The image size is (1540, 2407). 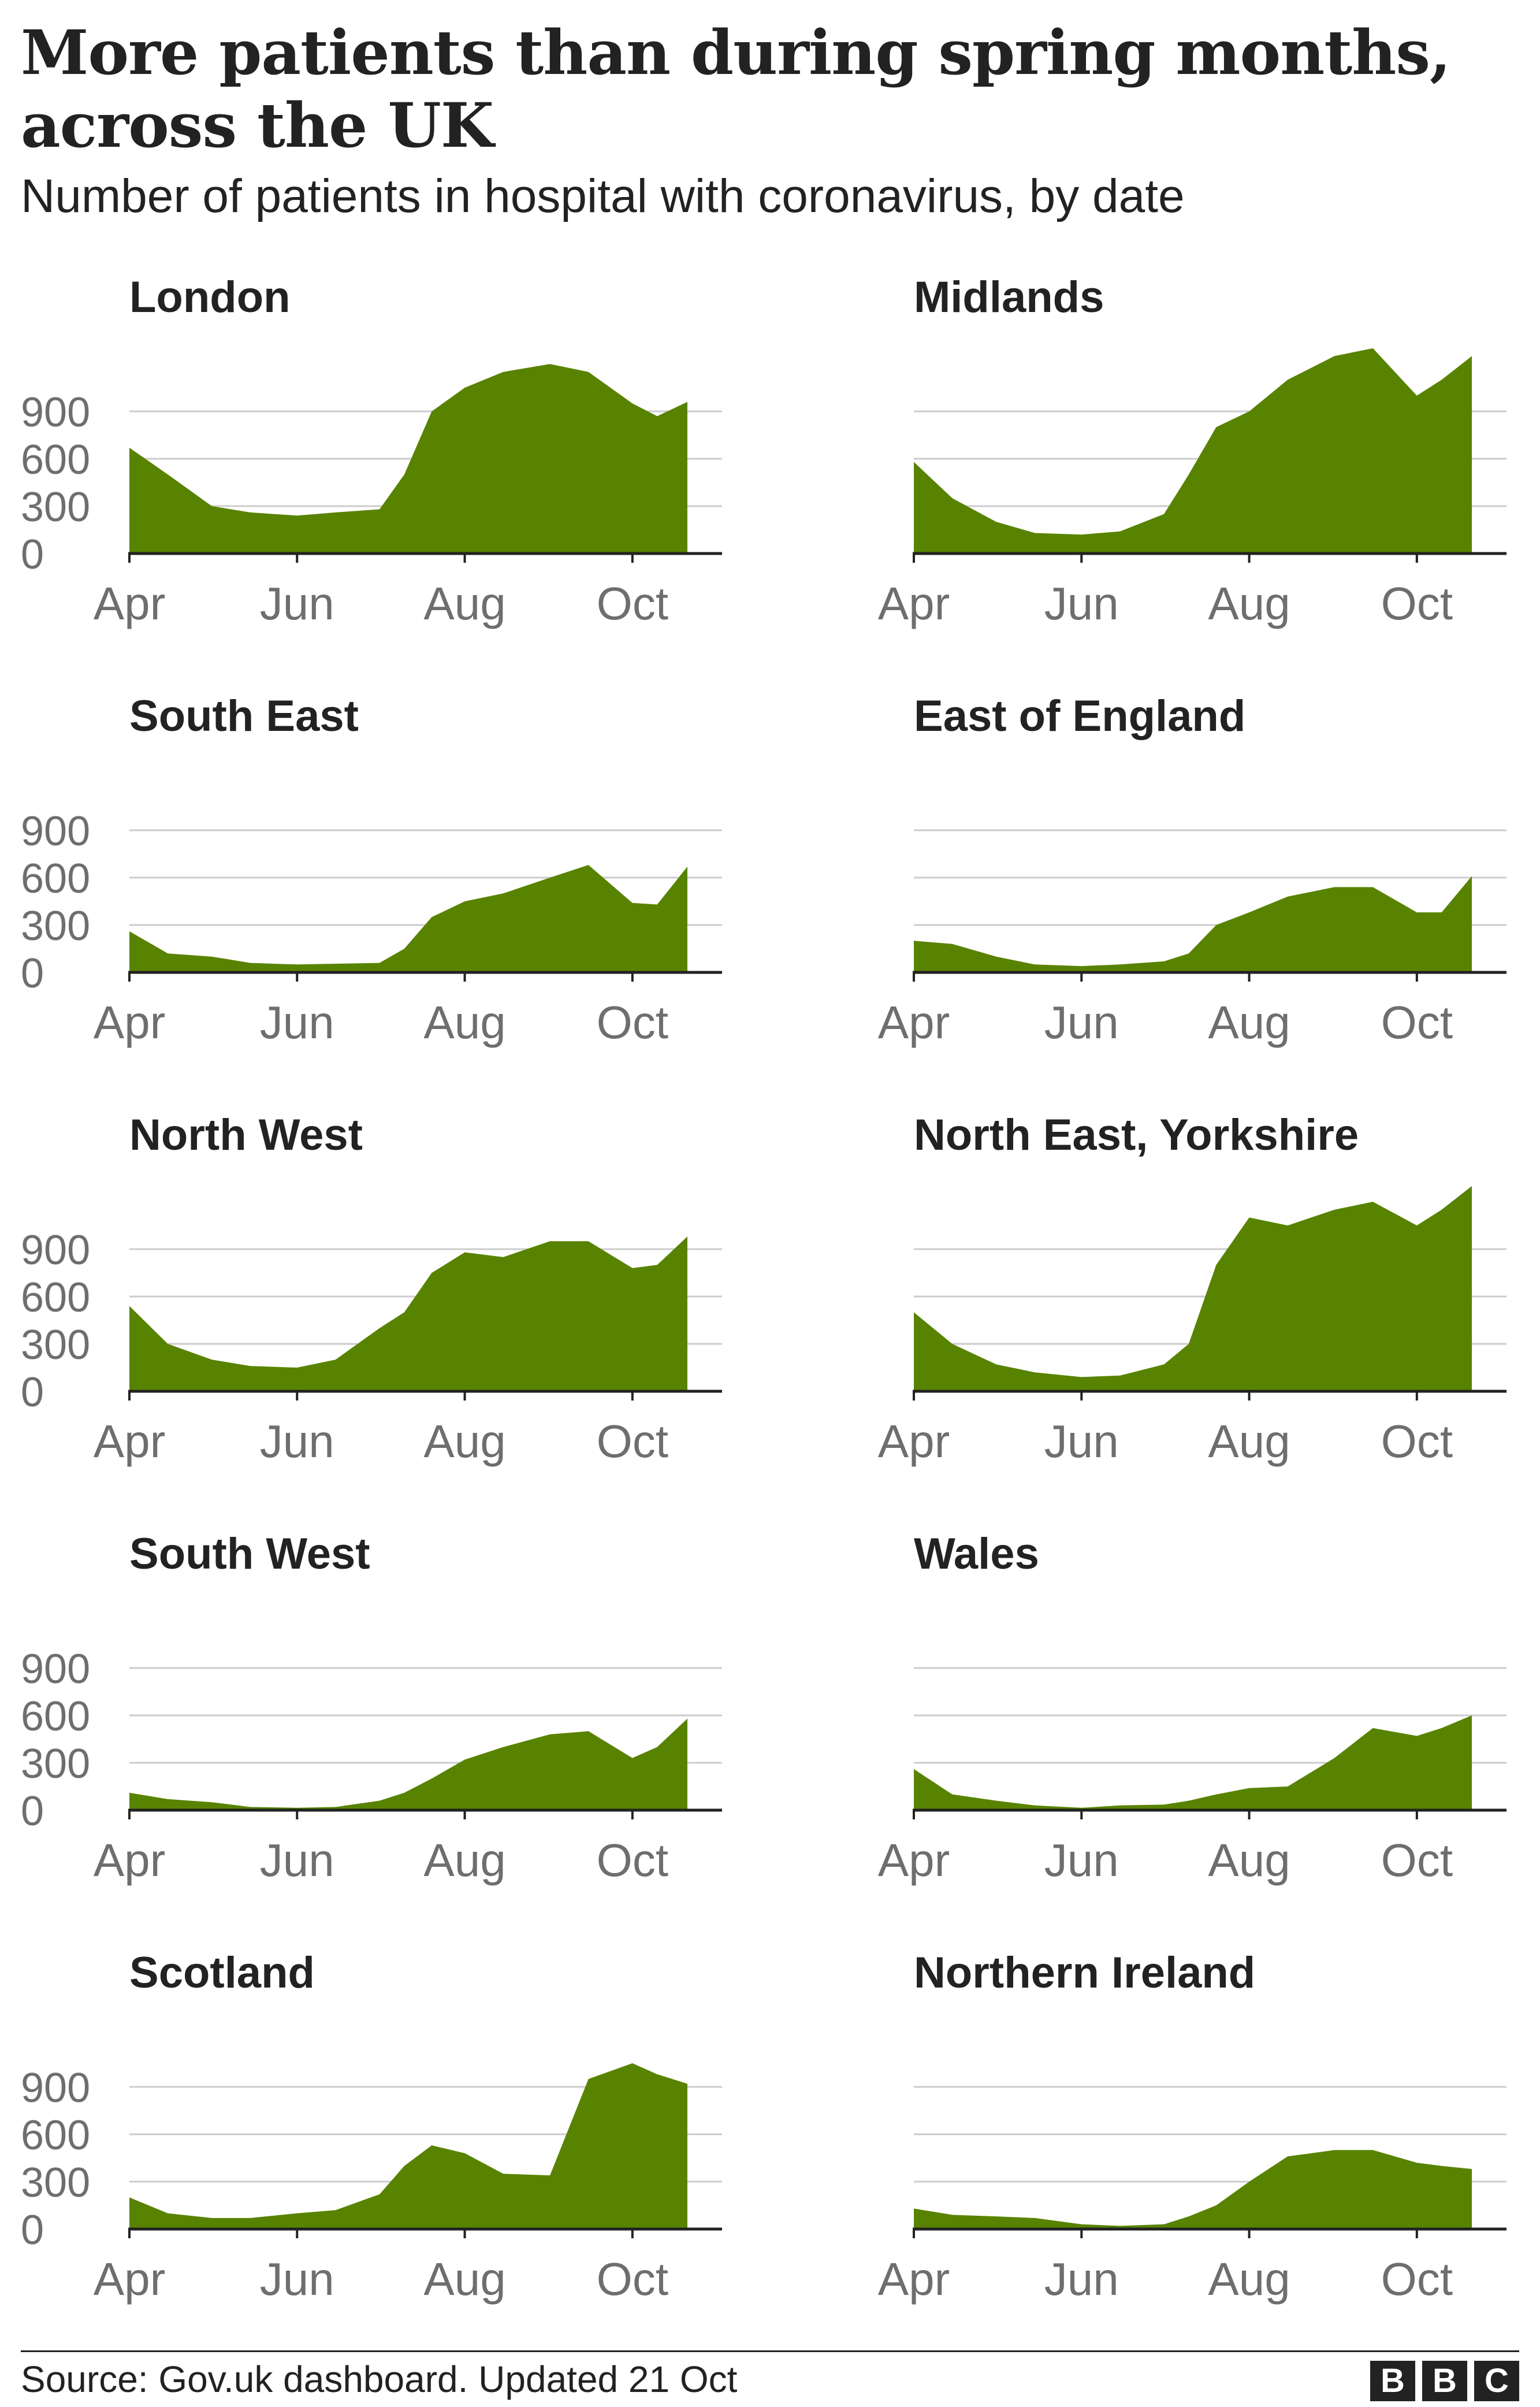 What do you see at coordinates (249, 1553) in the screenshot?
I see `panel-title: South West` at bounding box center [249, 1553].